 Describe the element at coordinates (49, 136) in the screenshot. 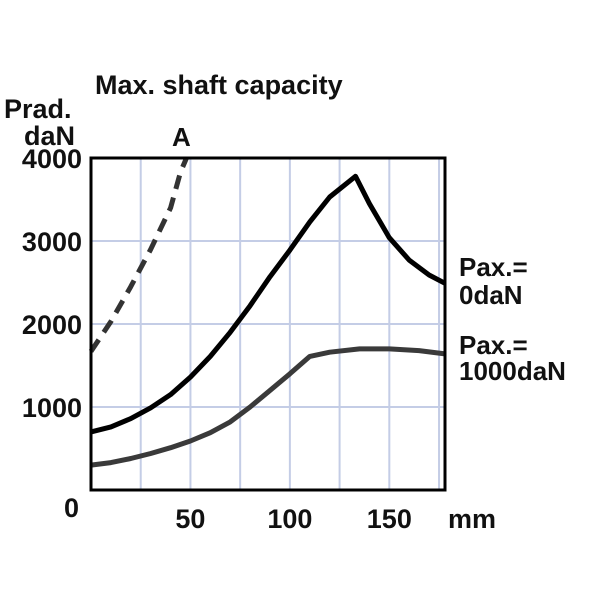

I see `y-axis-label-line2: daN` at that location.